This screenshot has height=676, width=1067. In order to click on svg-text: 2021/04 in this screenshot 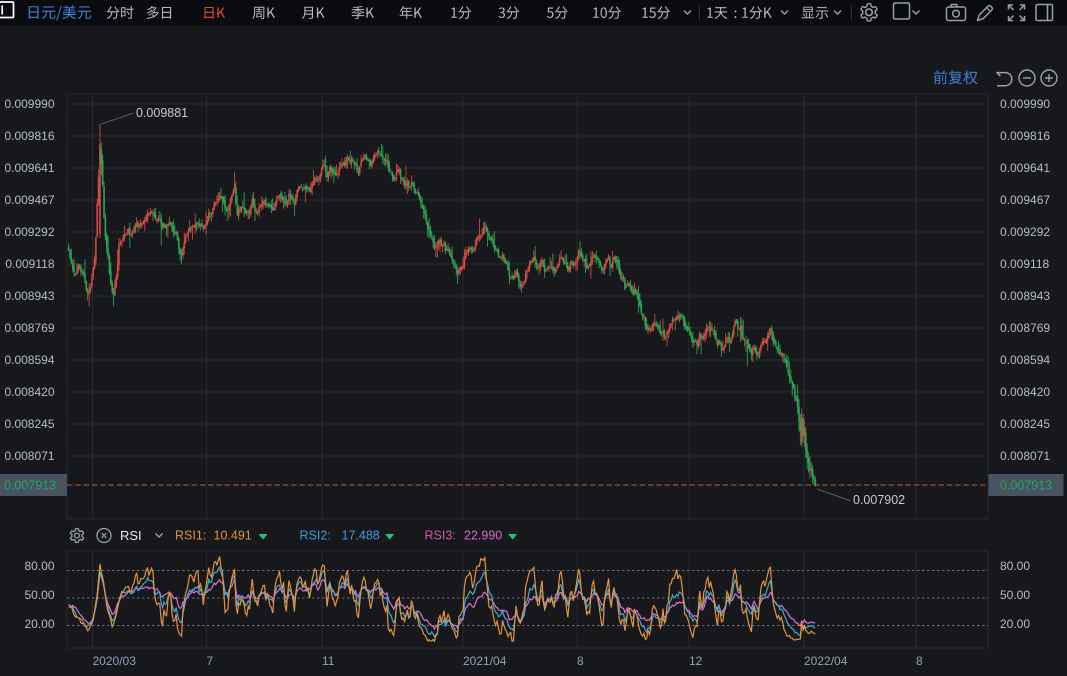, I will do `click(485, 661)`.